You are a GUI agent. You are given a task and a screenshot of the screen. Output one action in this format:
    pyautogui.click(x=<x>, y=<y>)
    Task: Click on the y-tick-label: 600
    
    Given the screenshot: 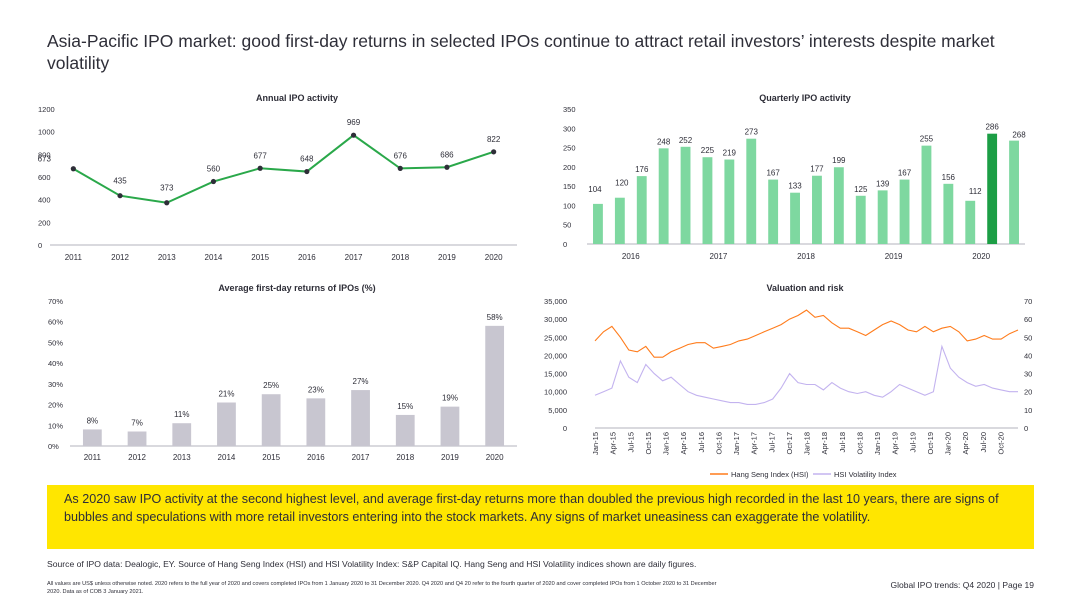 What is the action you would take?
    pyautogui.click(x=44, y=177)
    